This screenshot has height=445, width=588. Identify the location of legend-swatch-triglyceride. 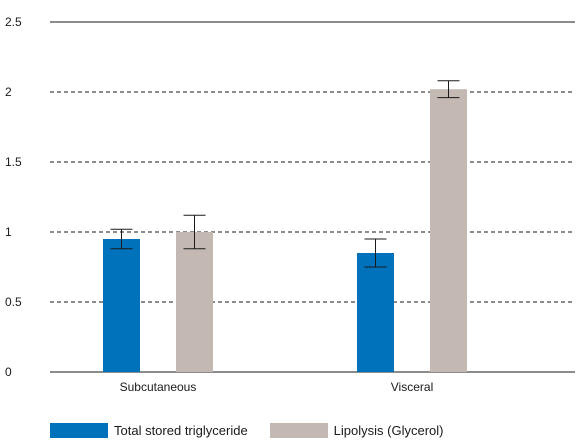
(79, 430).